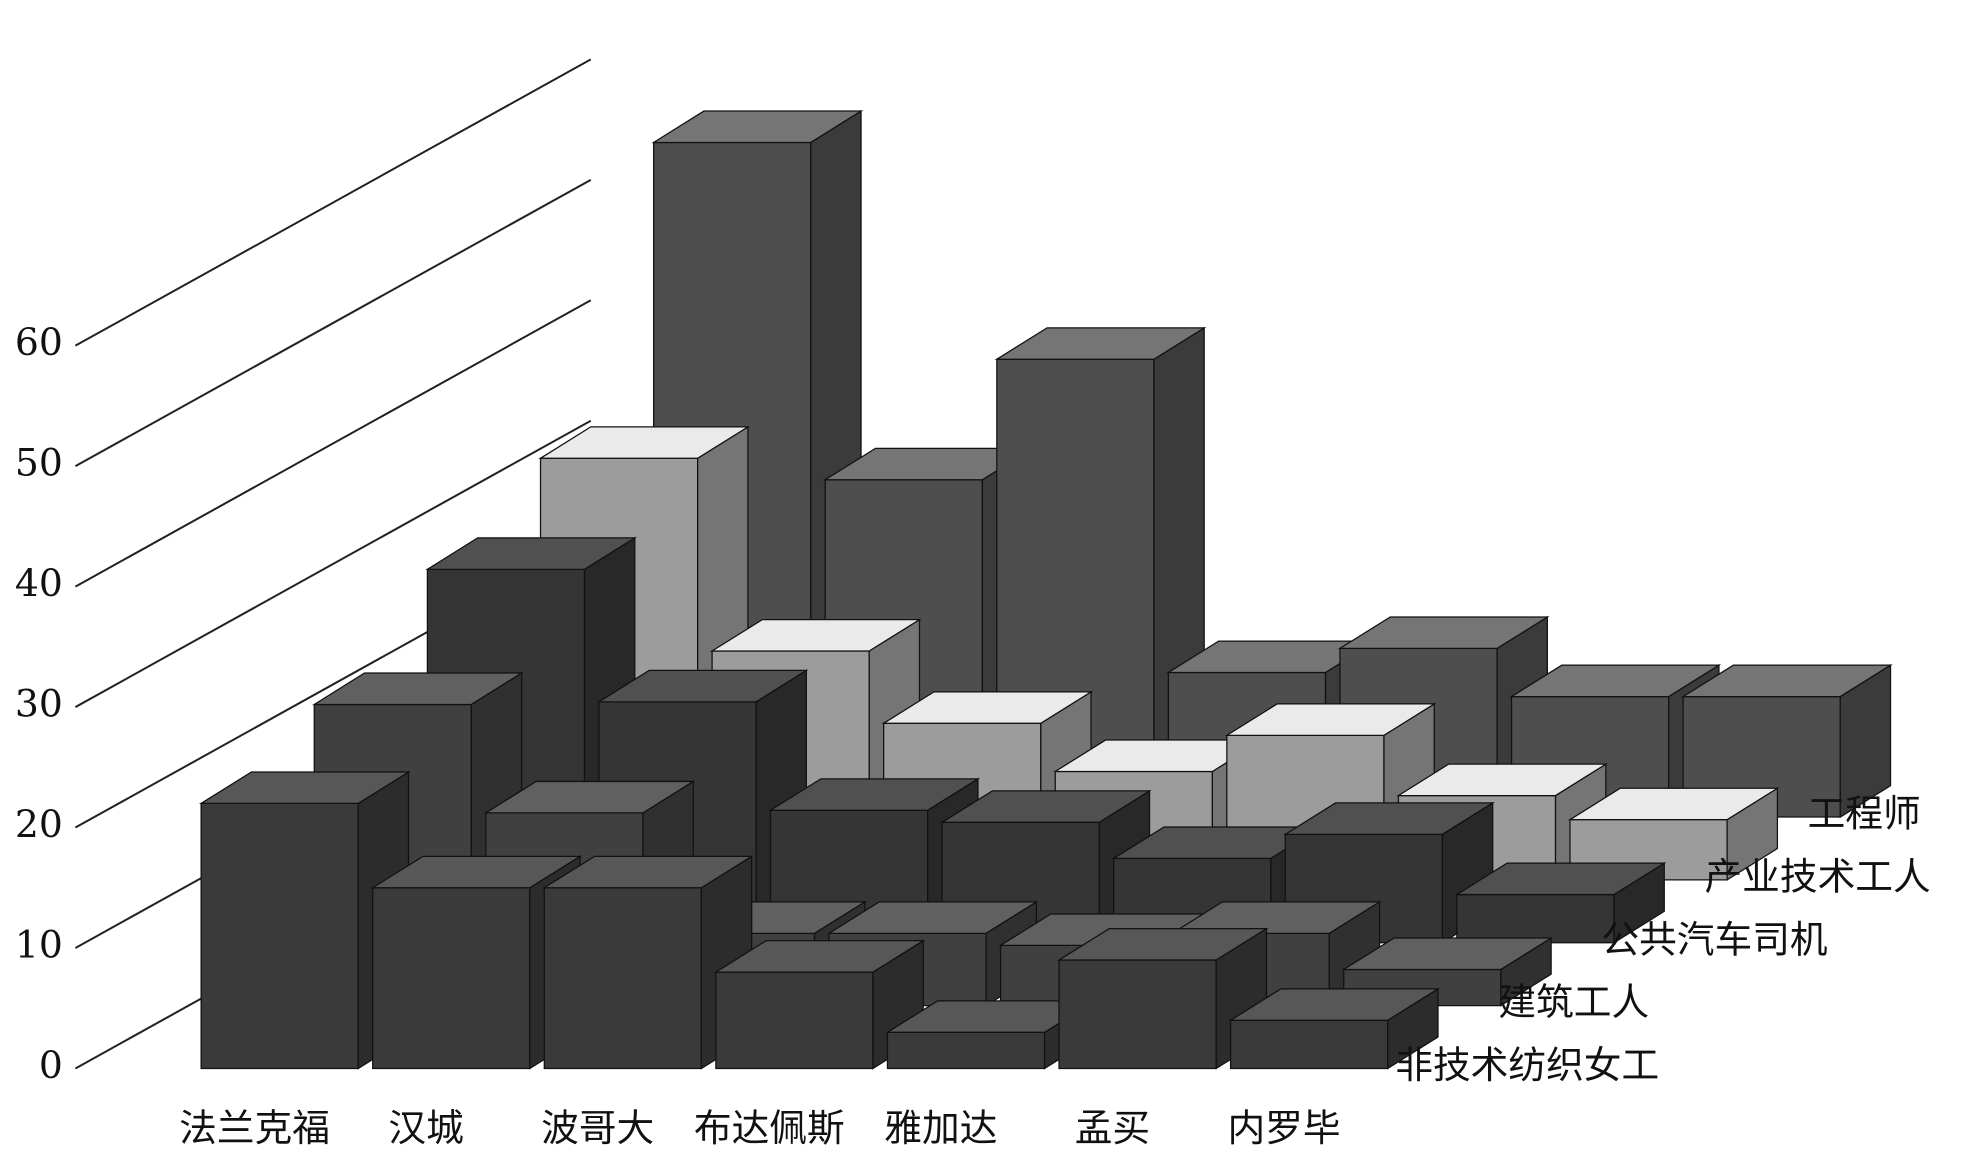 The height and width of the screenshot is (1161, 1971). What do you see at coordinates (1817, 876) in the screenshot?
I see `legend-label: 产业技术工人` at bounding box center [1817, 876].